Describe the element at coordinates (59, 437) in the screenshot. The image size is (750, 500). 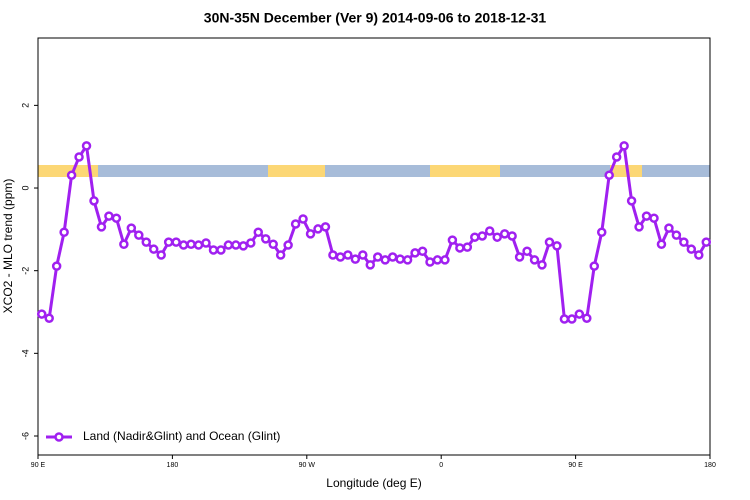
I see `legend-marker` at that location.